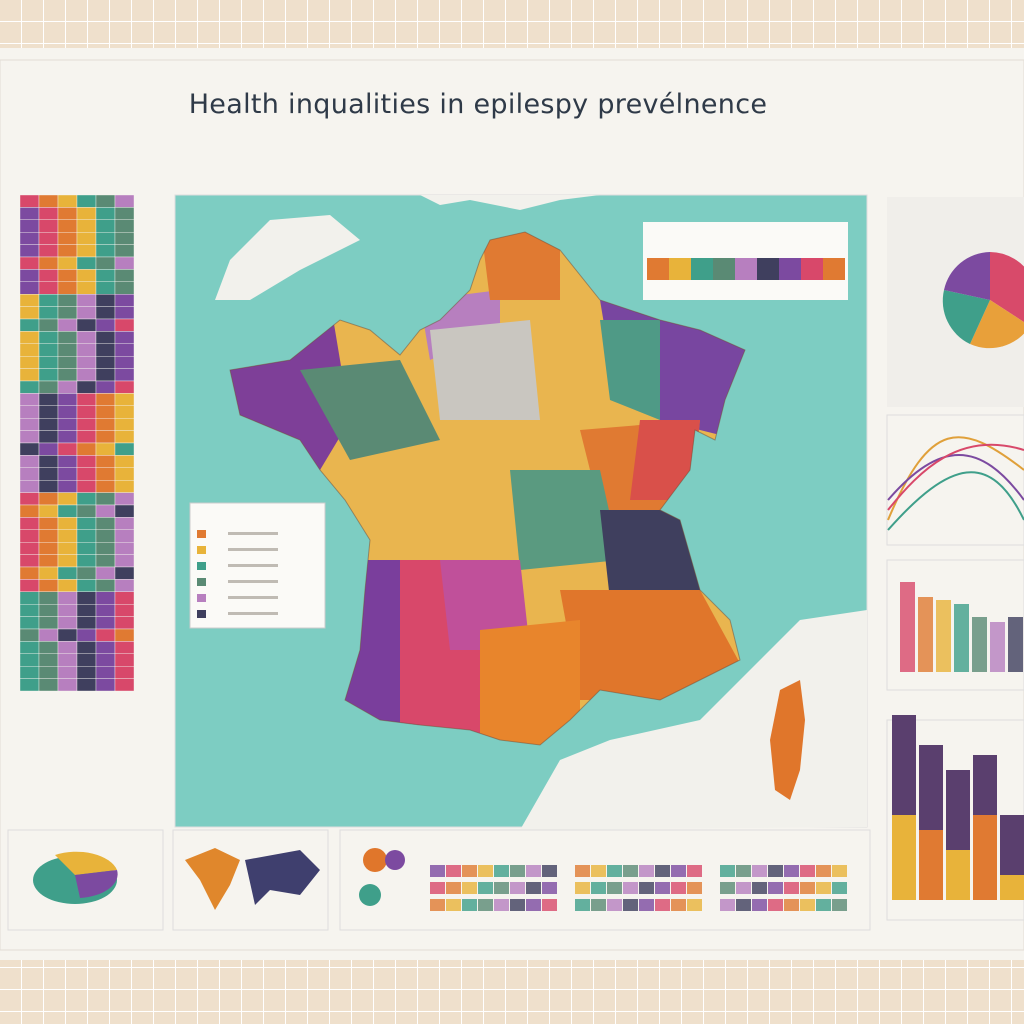 The width and height of the screenshot is (1024, 1024). What do you see at coordinates (955, 483) in the screenshot?
I see `curves` at bounding box center [955, 483].